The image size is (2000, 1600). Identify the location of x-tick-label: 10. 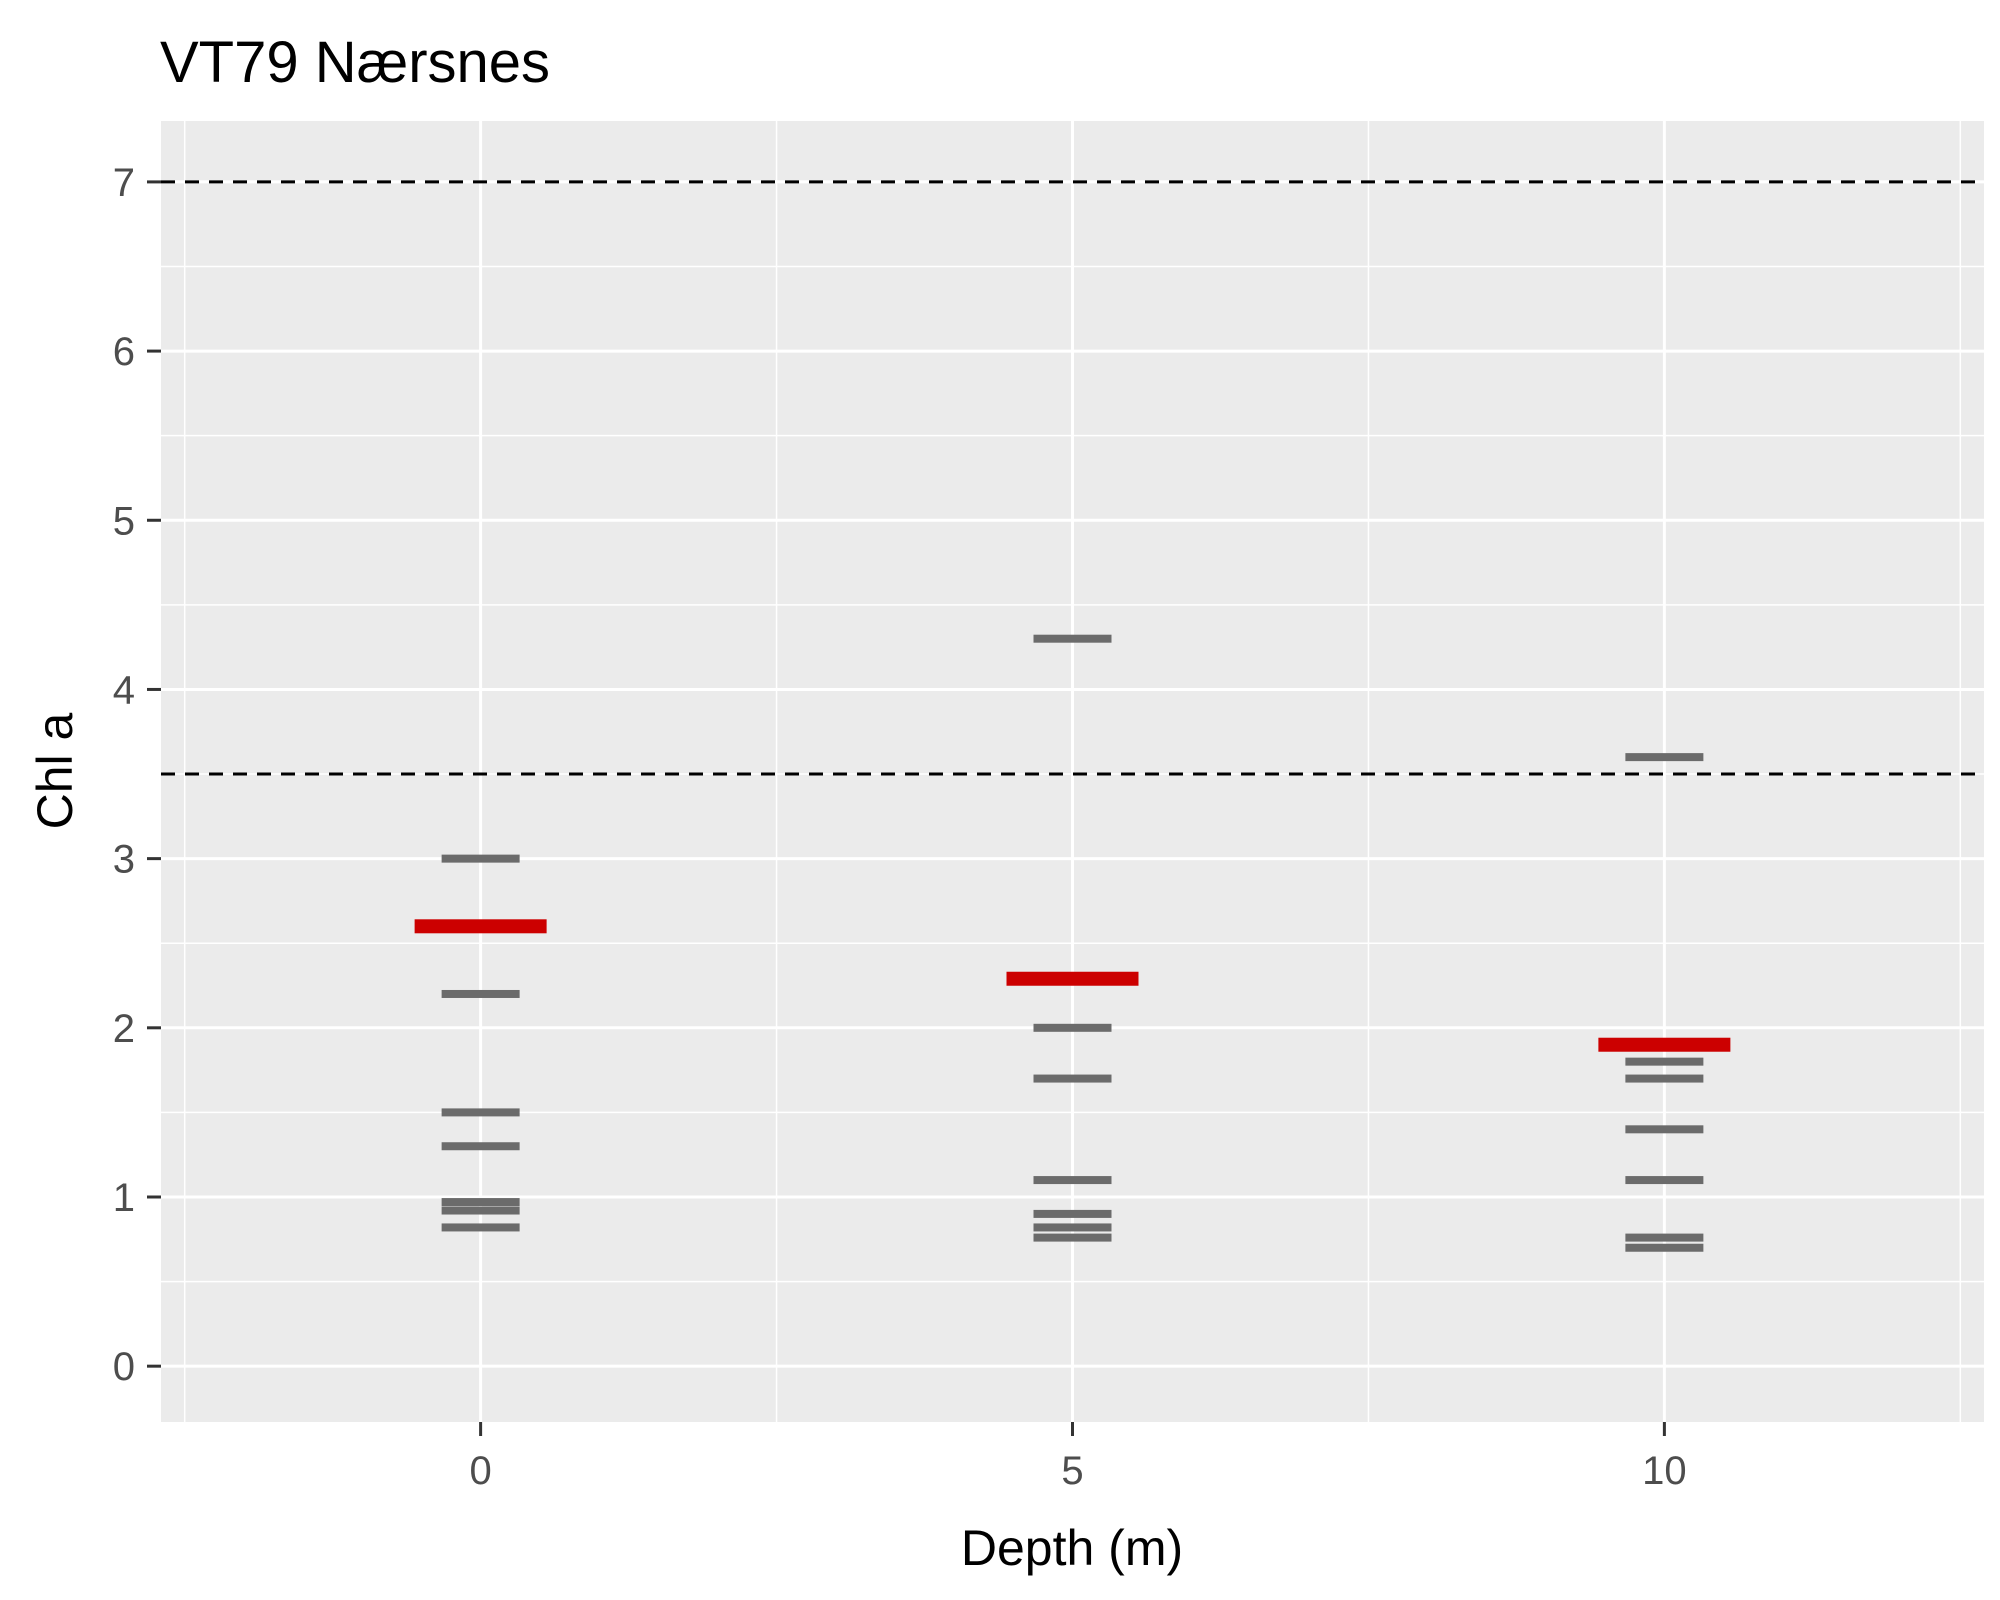
(1664, 1471).